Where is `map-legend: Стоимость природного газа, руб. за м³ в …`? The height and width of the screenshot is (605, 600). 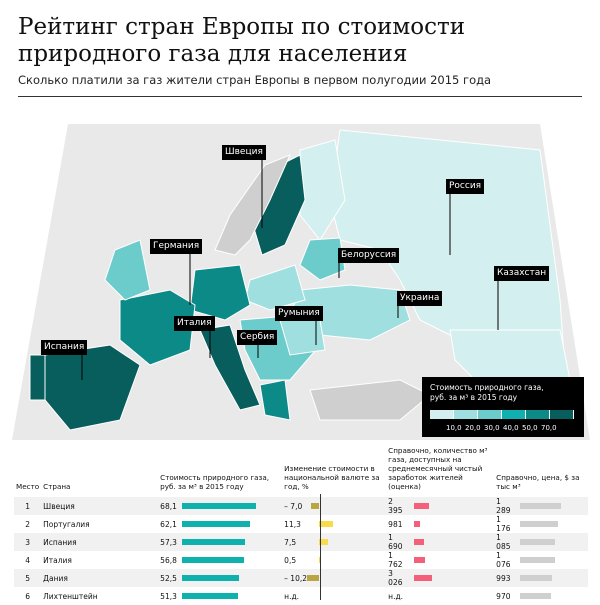 map-legend: Стоимость природного газа, руб. за м³ в … is located at coordinates (503, 407).